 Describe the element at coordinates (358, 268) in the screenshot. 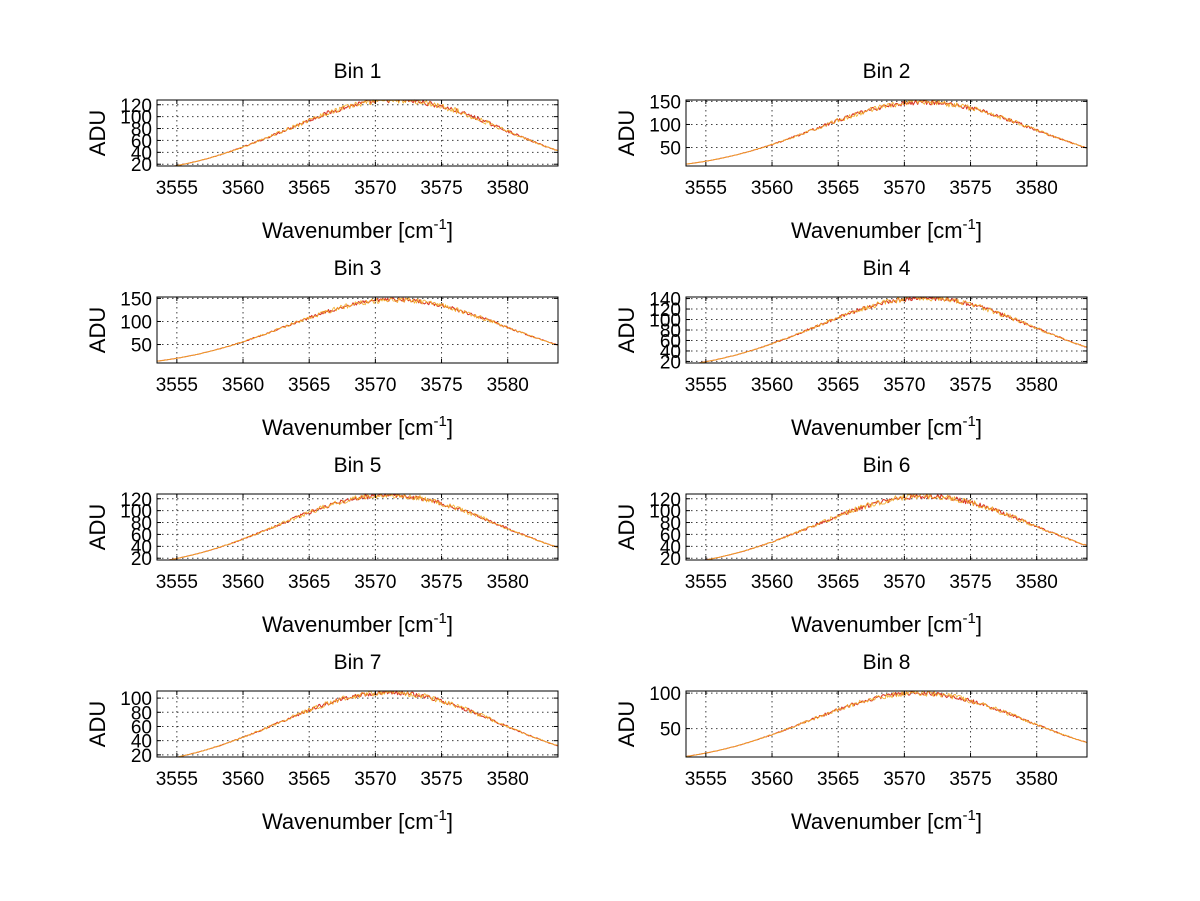

I see `panel-title: Bin 3` at that location.